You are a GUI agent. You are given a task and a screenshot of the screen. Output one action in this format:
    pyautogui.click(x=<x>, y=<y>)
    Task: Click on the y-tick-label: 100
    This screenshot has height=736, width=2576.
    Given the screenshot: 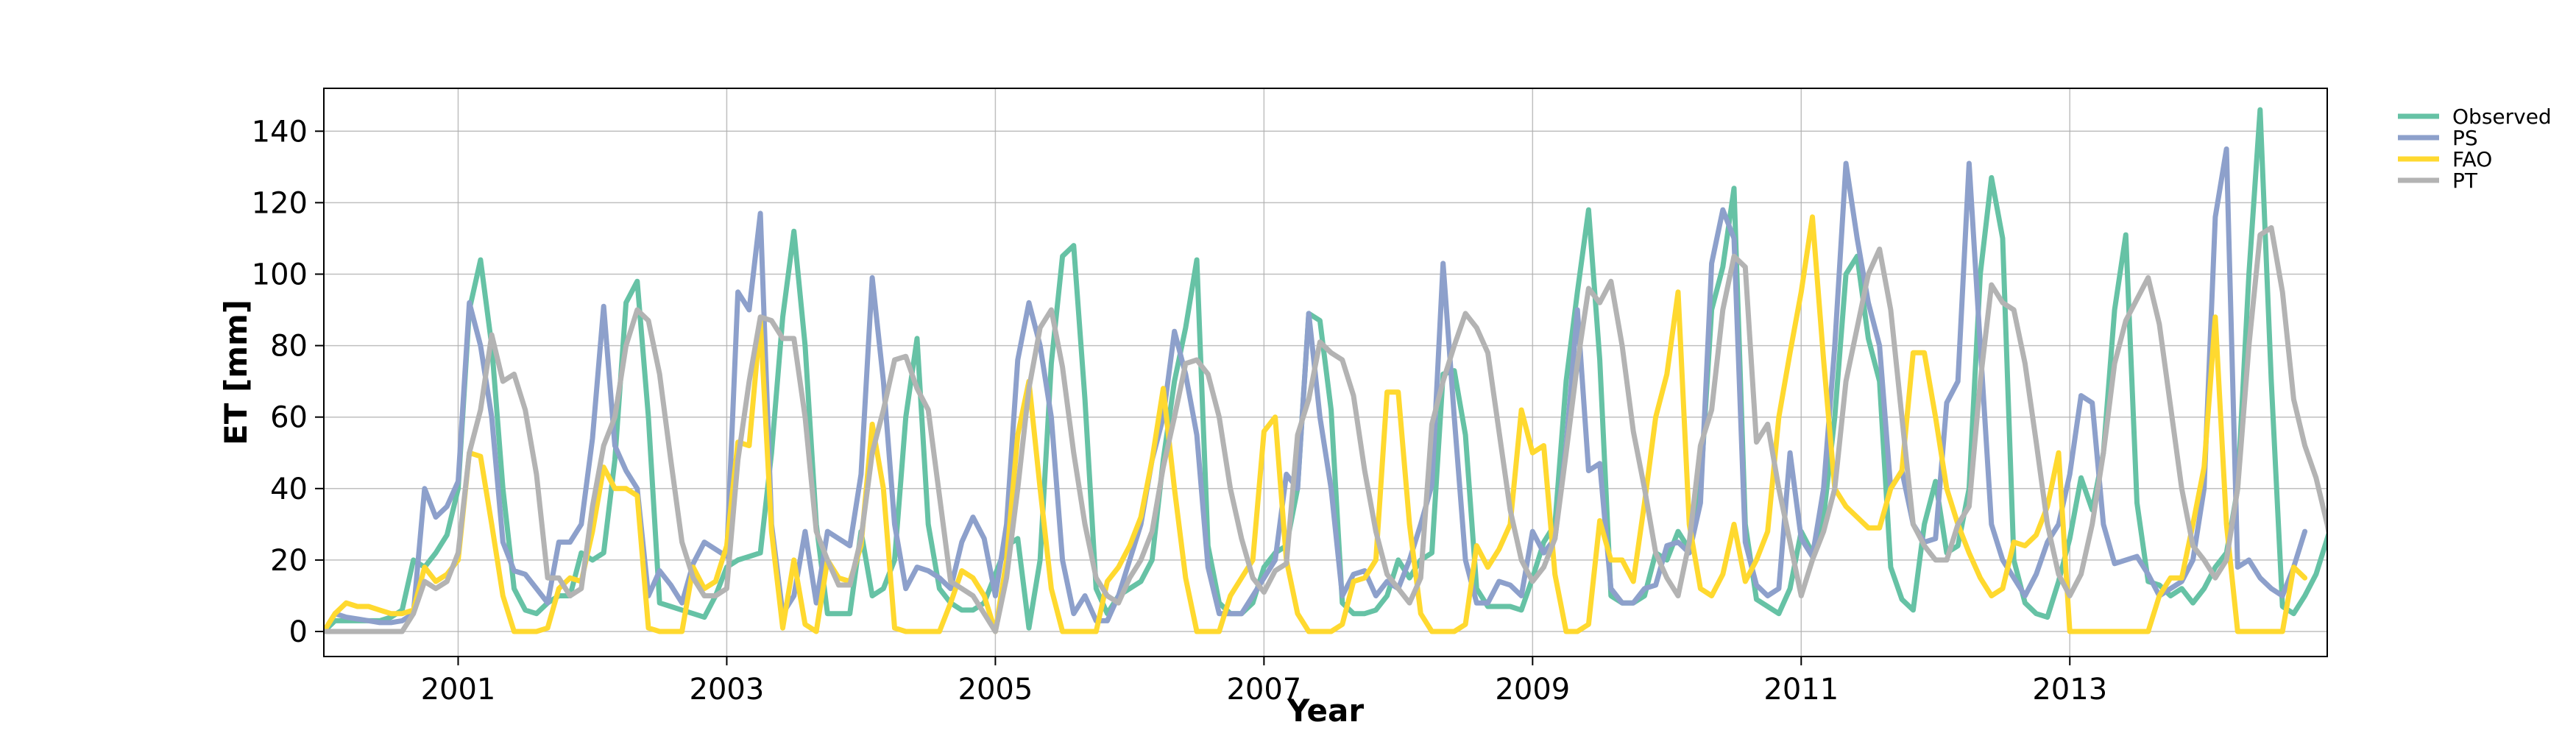 What is the action you would take?
    pyautogui.click(x=280, y=274)
    